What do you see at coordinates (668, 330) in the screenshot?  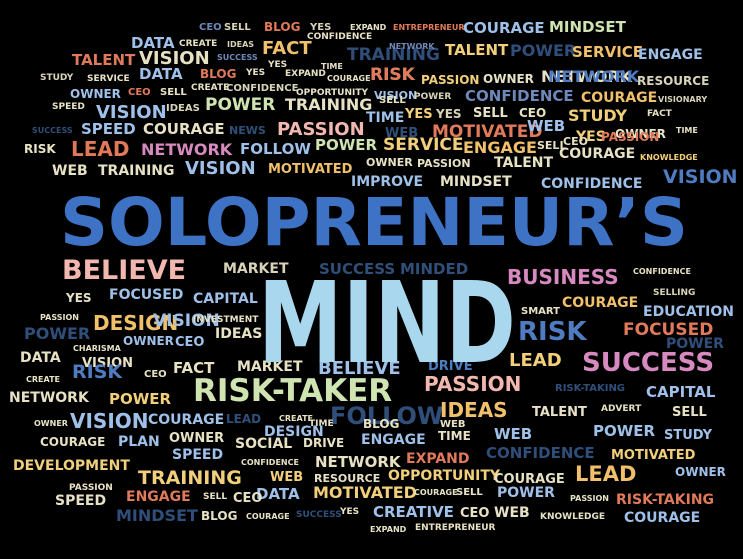 I see `cloud-word-focused: FOCUSED` at bounding box center [668, 330].